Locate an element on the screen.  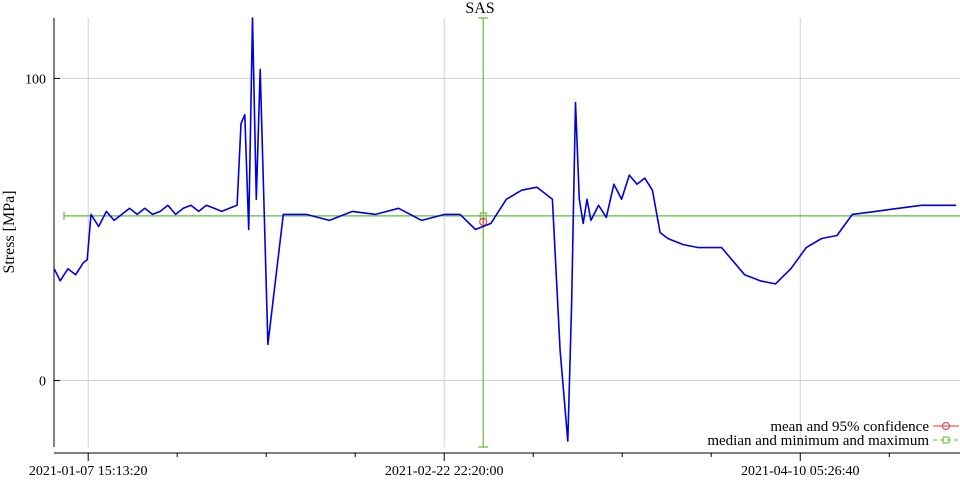
chart-title: SAS is located at coordinates (479, 8).